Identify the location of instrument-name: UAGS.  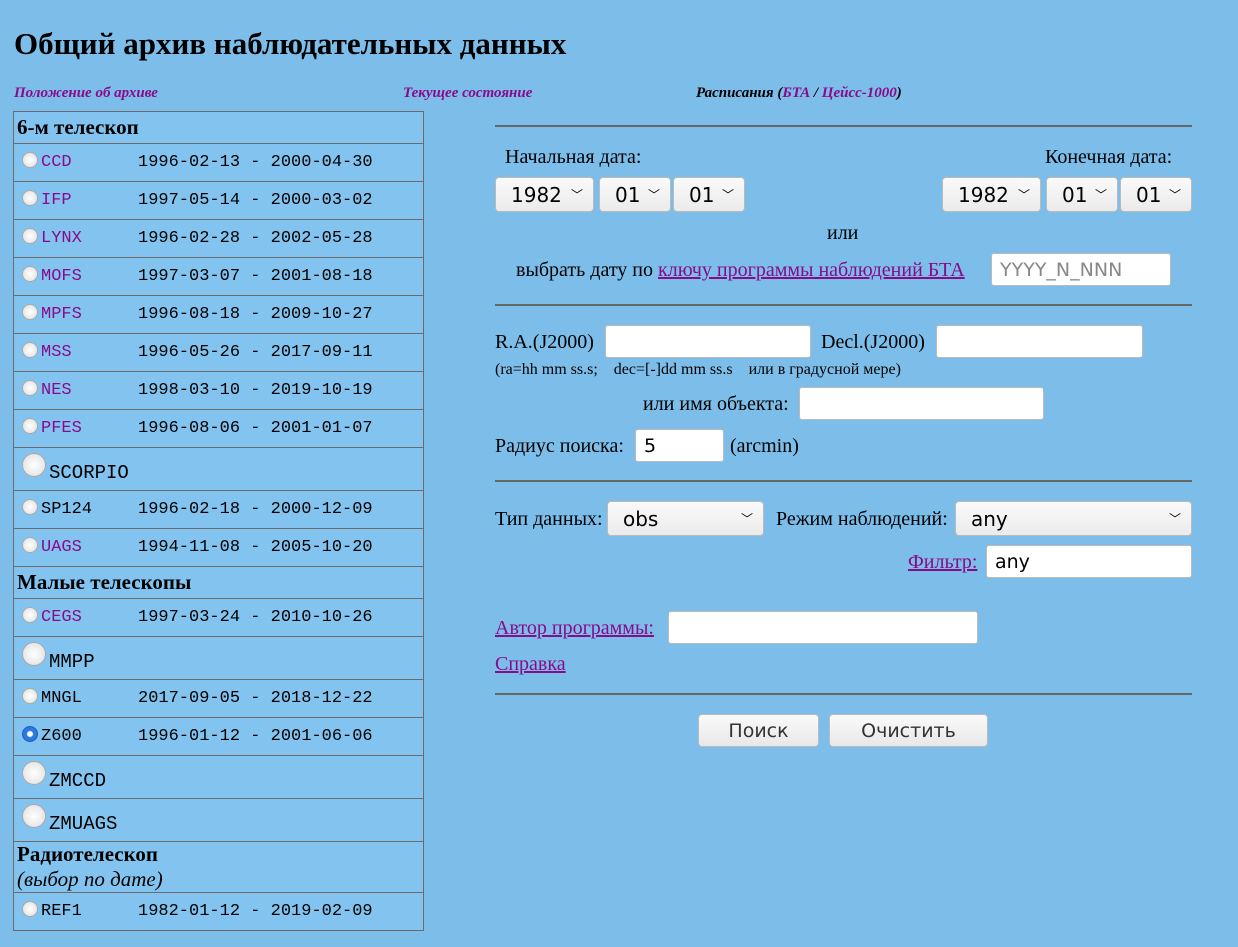
(61, 547).